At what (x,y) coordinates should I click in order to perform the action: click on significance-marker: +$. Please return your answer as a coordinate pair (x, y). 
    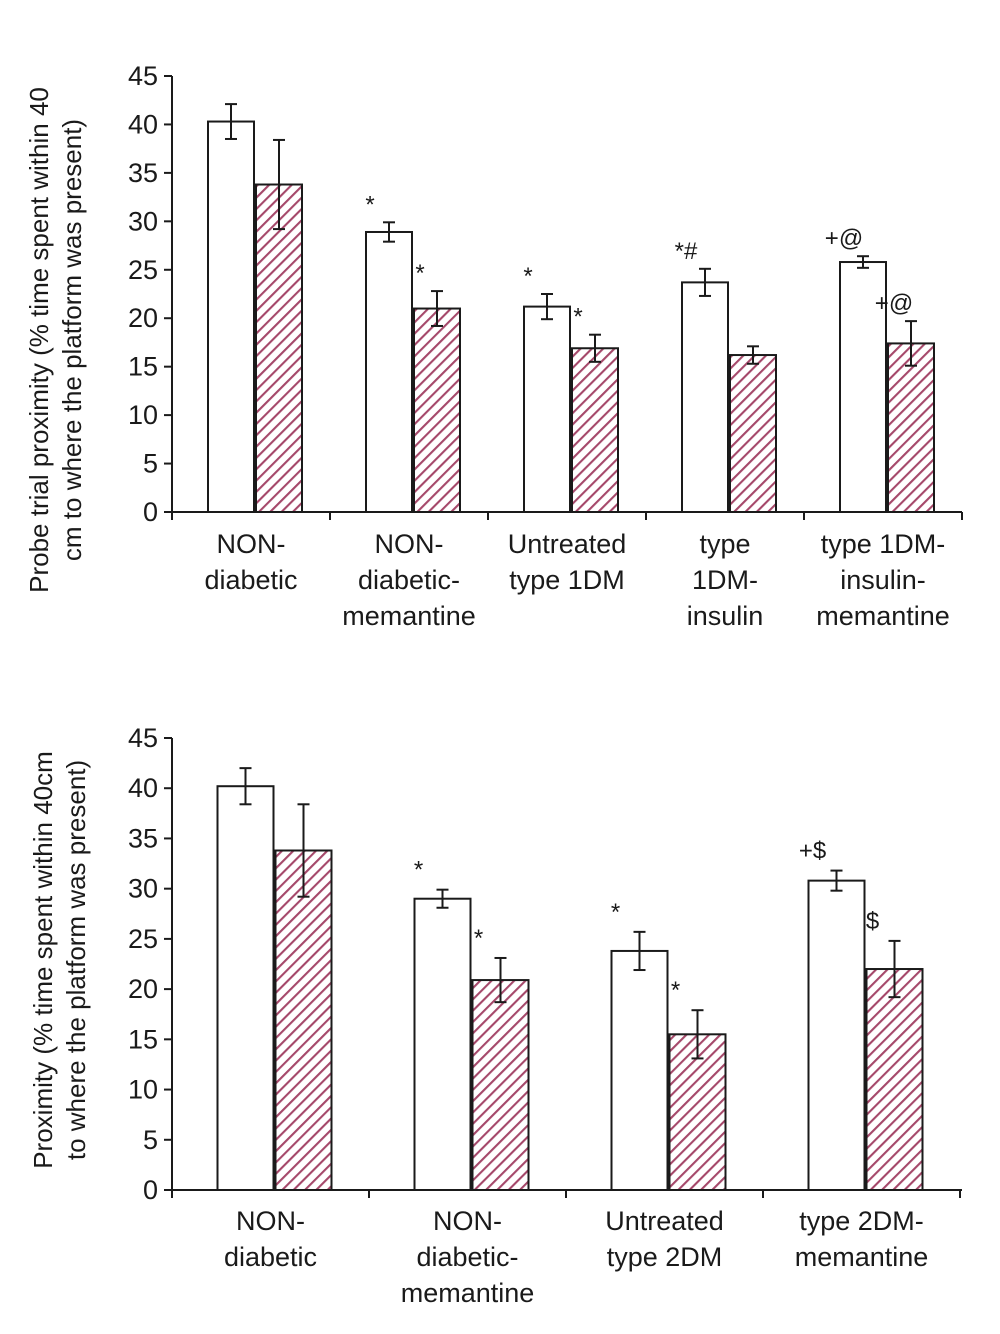
    Looking at the image, I should click on (812, 851).